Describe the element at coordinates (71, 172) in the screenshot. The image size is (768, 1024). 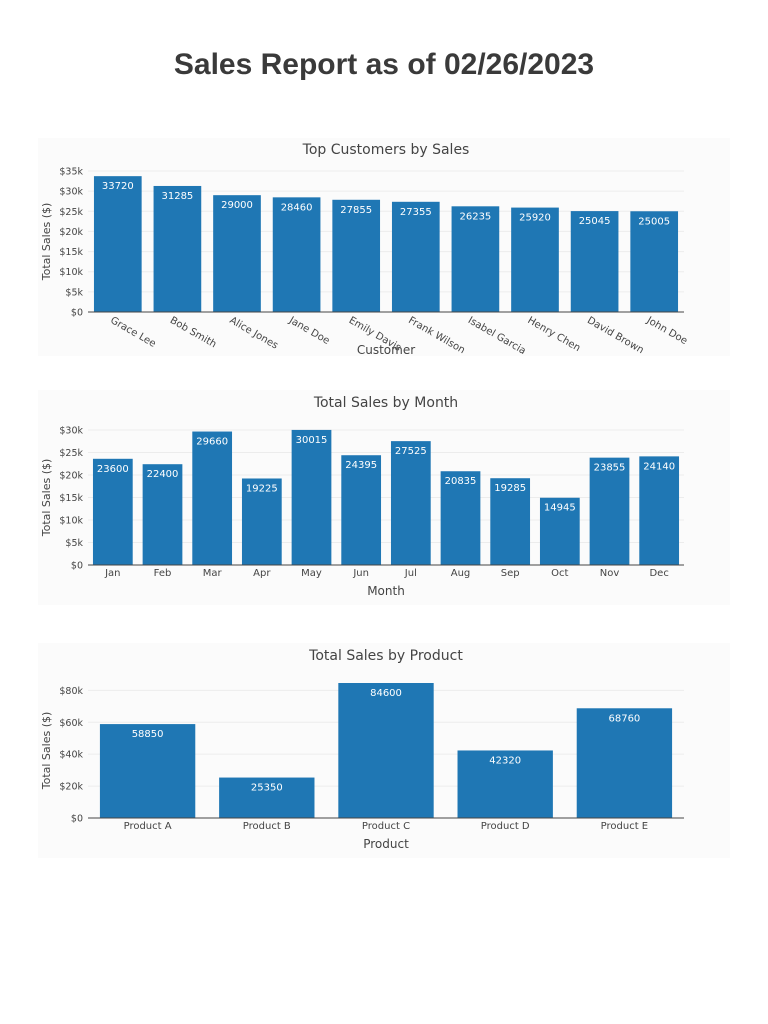
I see `y-tick-label: $35k` at that location.